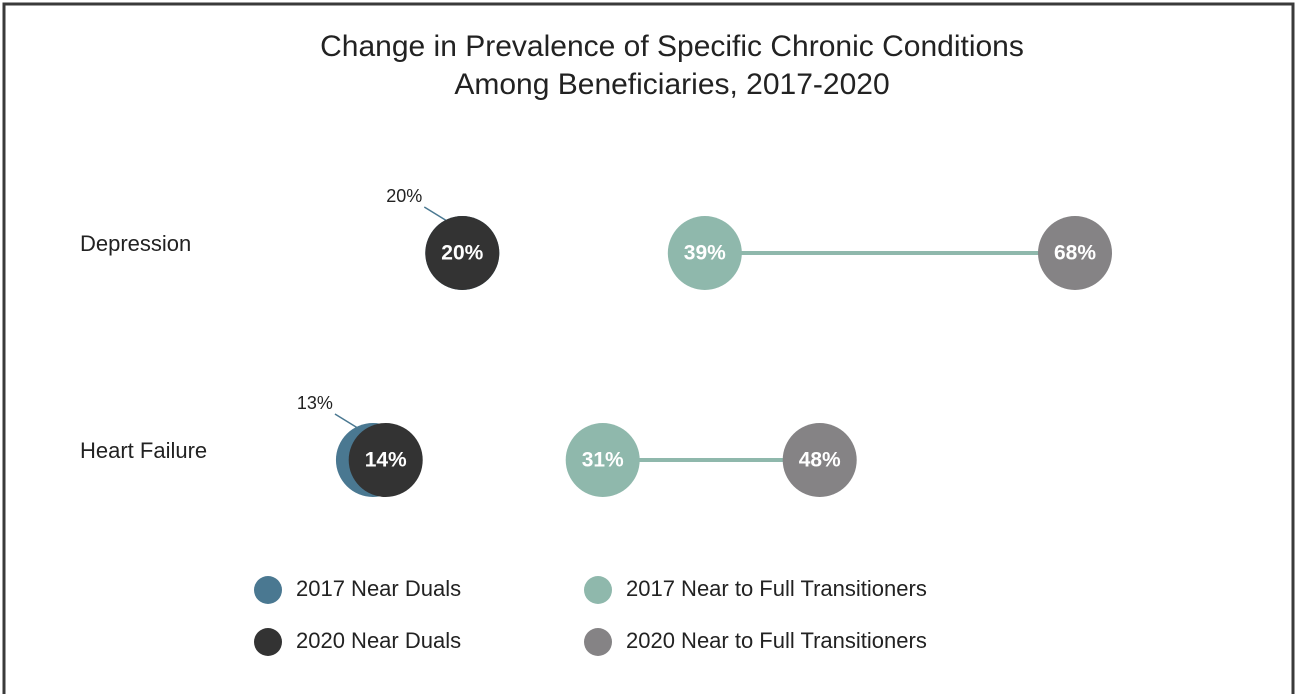  I want to click on category-label: Heart Failure, so click(143, 450).